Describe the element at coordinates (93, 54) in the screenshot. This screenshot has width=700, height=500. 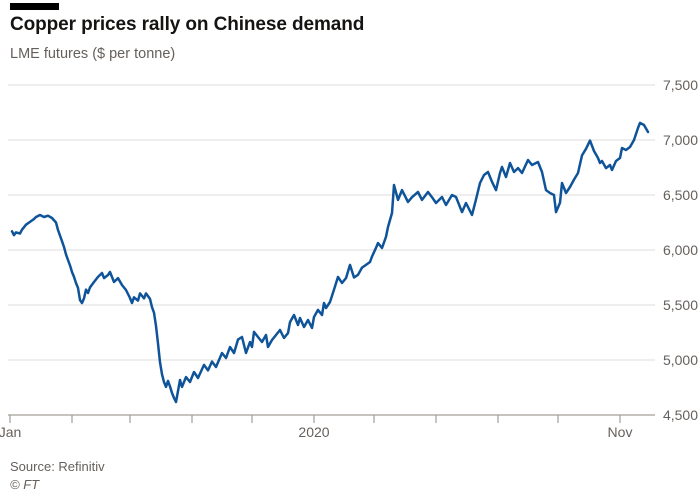
I see `chart-subtitle: LME futures ($ per tonne)` at that location.